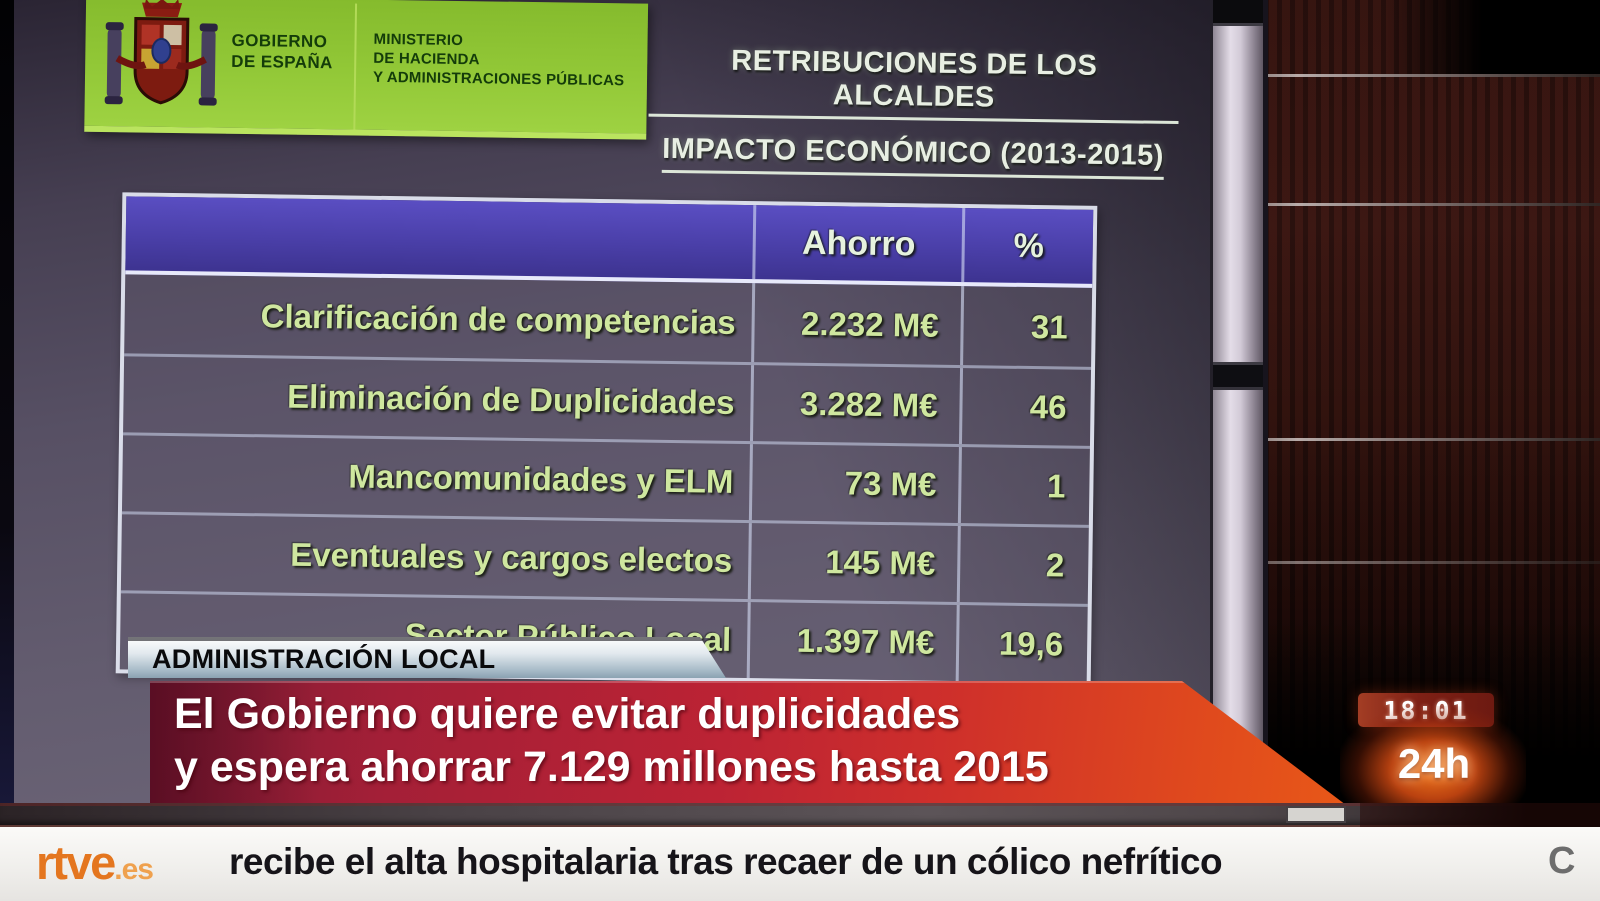  What do you see at coordinates (1562, 861) in the screenshot?
I see `ticker-trailing-char: C` at bounding box center [1562, 861].